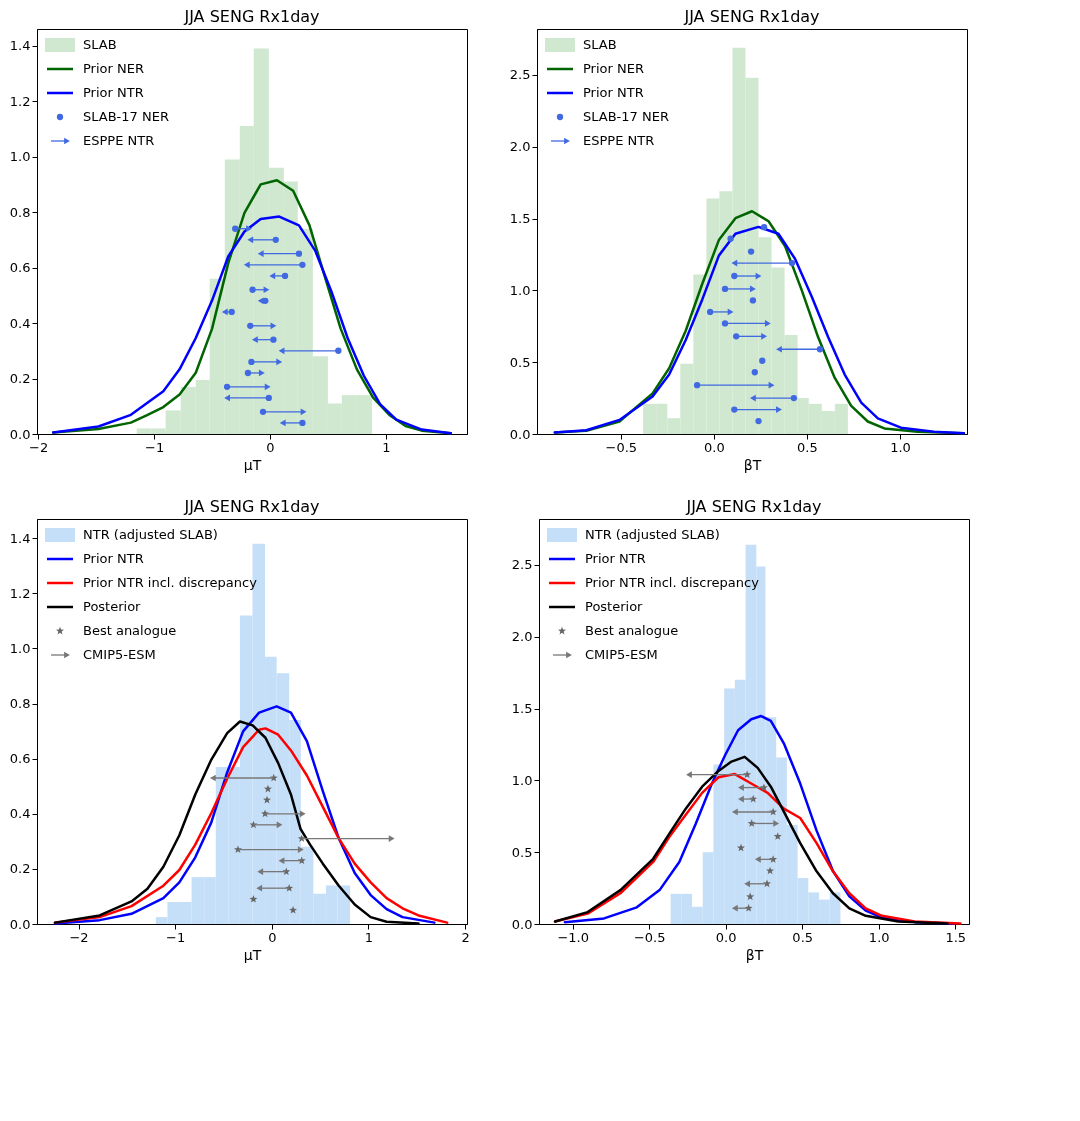 This screenshot has height=1121, width=1080. Describe the element at coordinates (956, 937) in the screenshot. I see `x-tick-label: 1.5` at that location.